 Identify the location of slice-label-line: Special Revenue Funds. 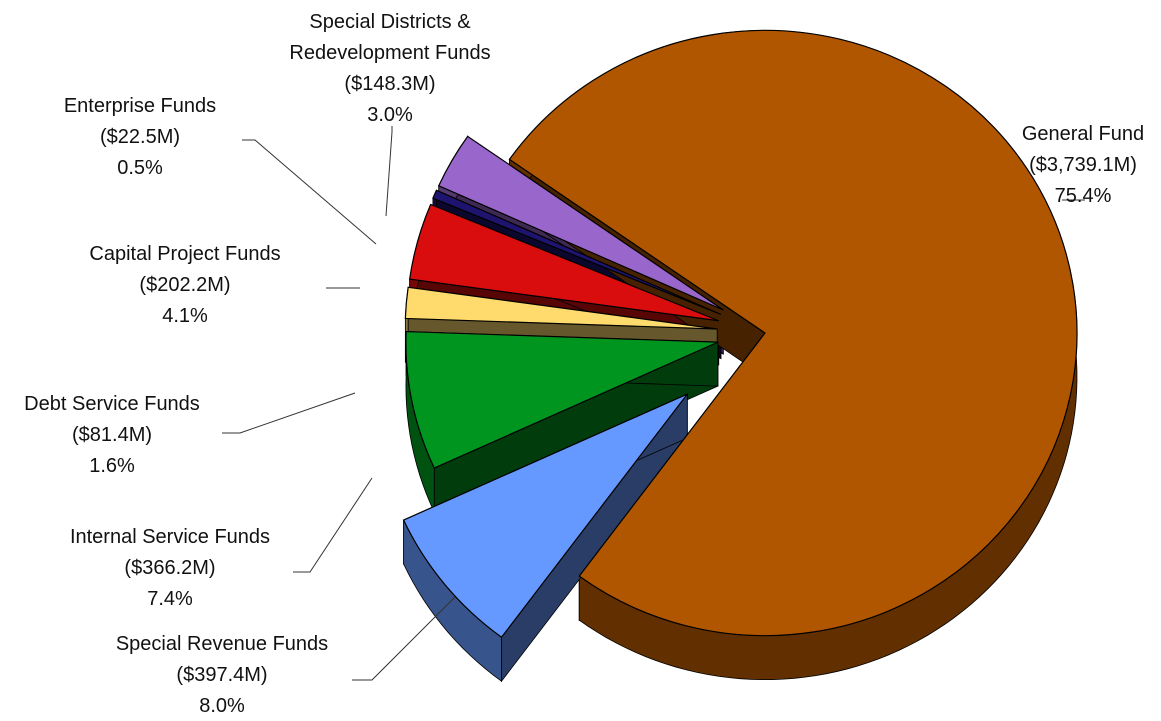
(222, 644).